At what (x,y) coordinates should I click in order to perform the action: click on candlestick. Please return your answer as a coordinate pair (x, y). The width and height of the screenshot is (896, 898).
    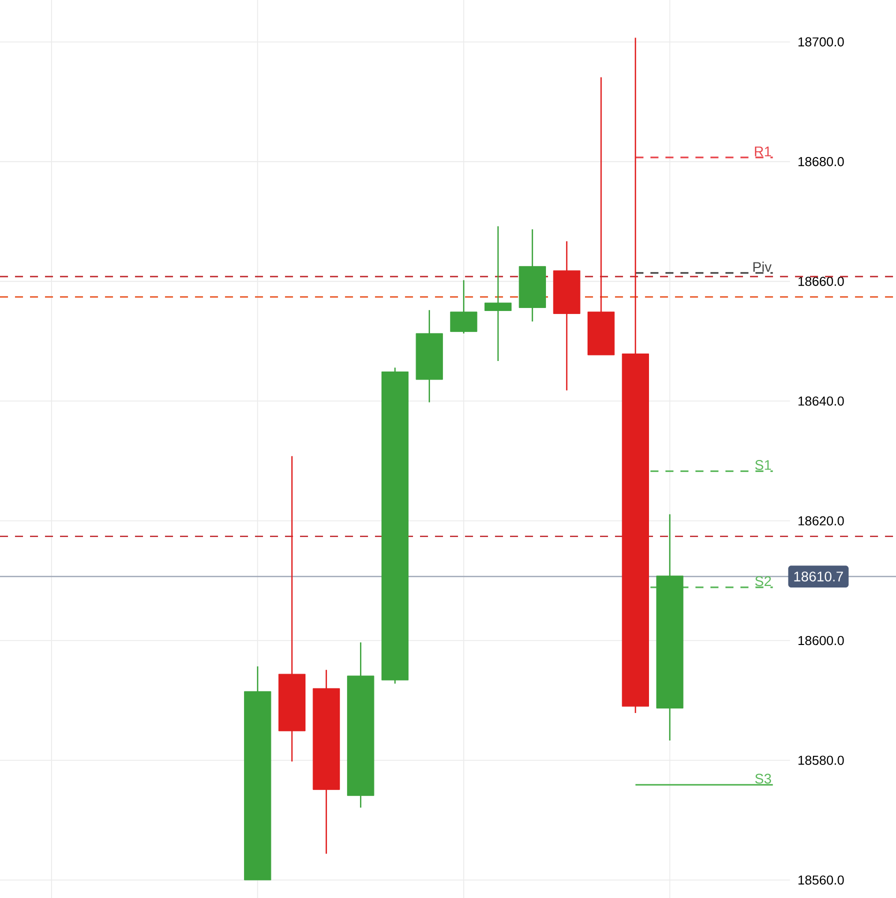
    Looking at the image, I should click on (498, 294).